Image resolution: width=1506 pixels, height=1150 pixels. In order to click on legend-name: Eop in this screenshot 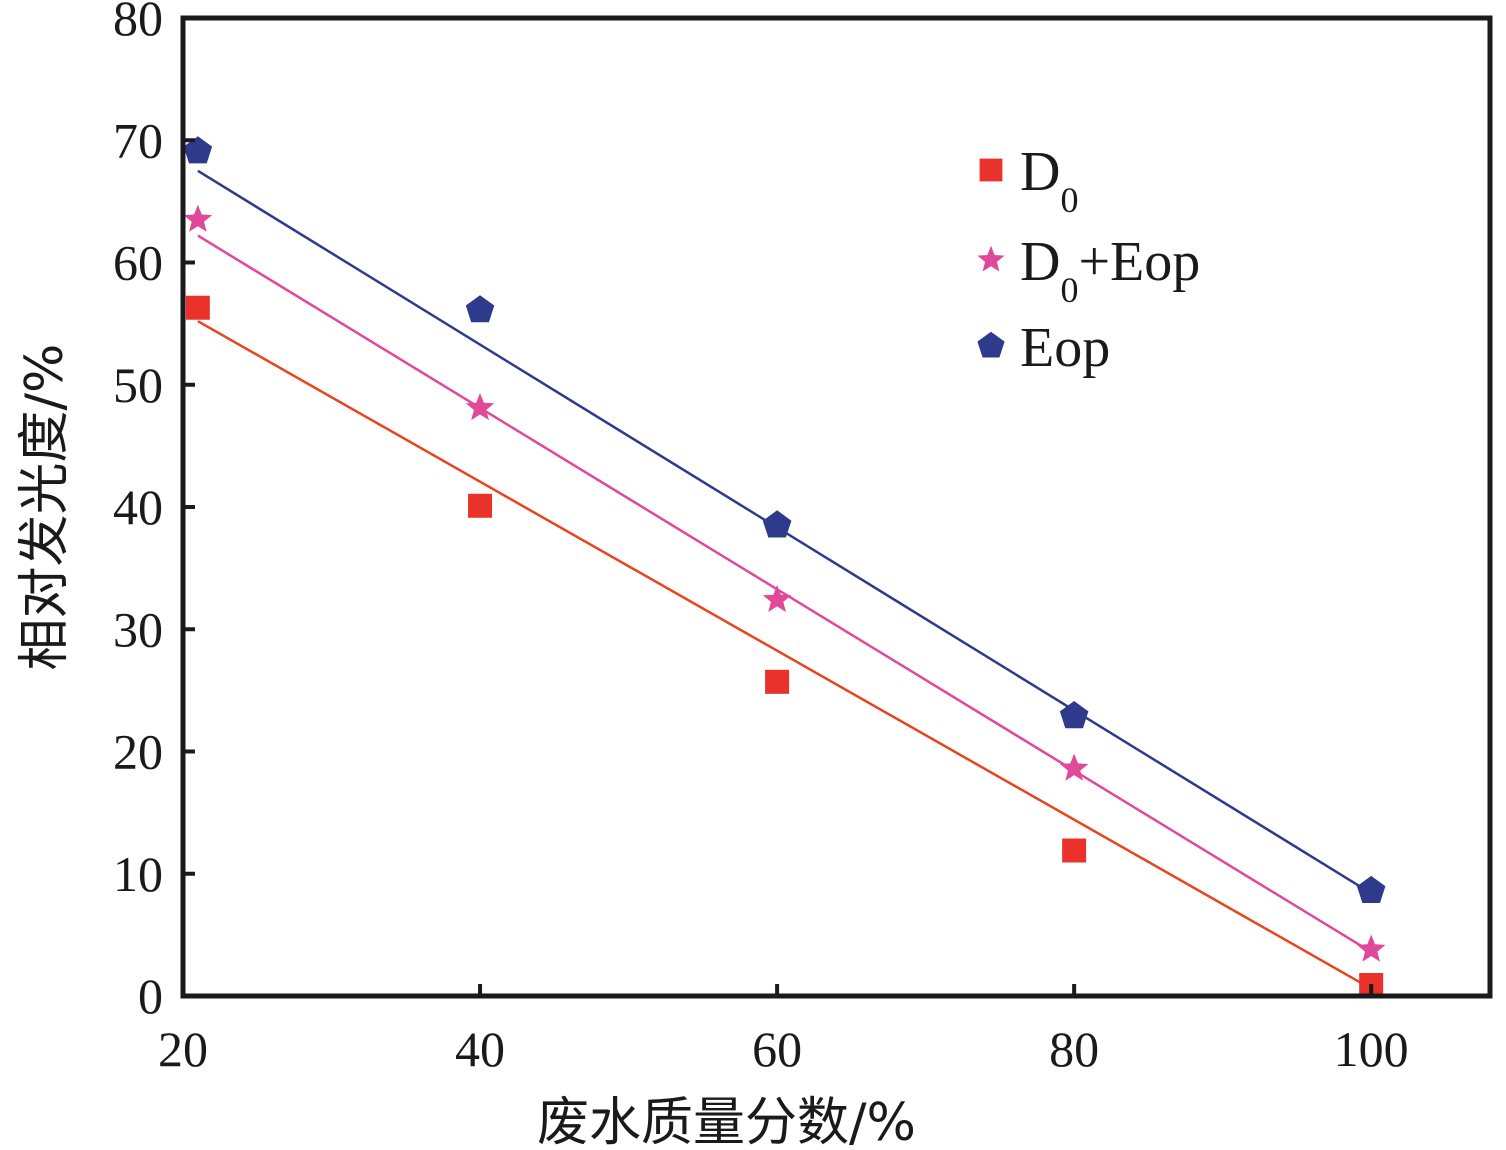, I will do `click(1065, 348)`.